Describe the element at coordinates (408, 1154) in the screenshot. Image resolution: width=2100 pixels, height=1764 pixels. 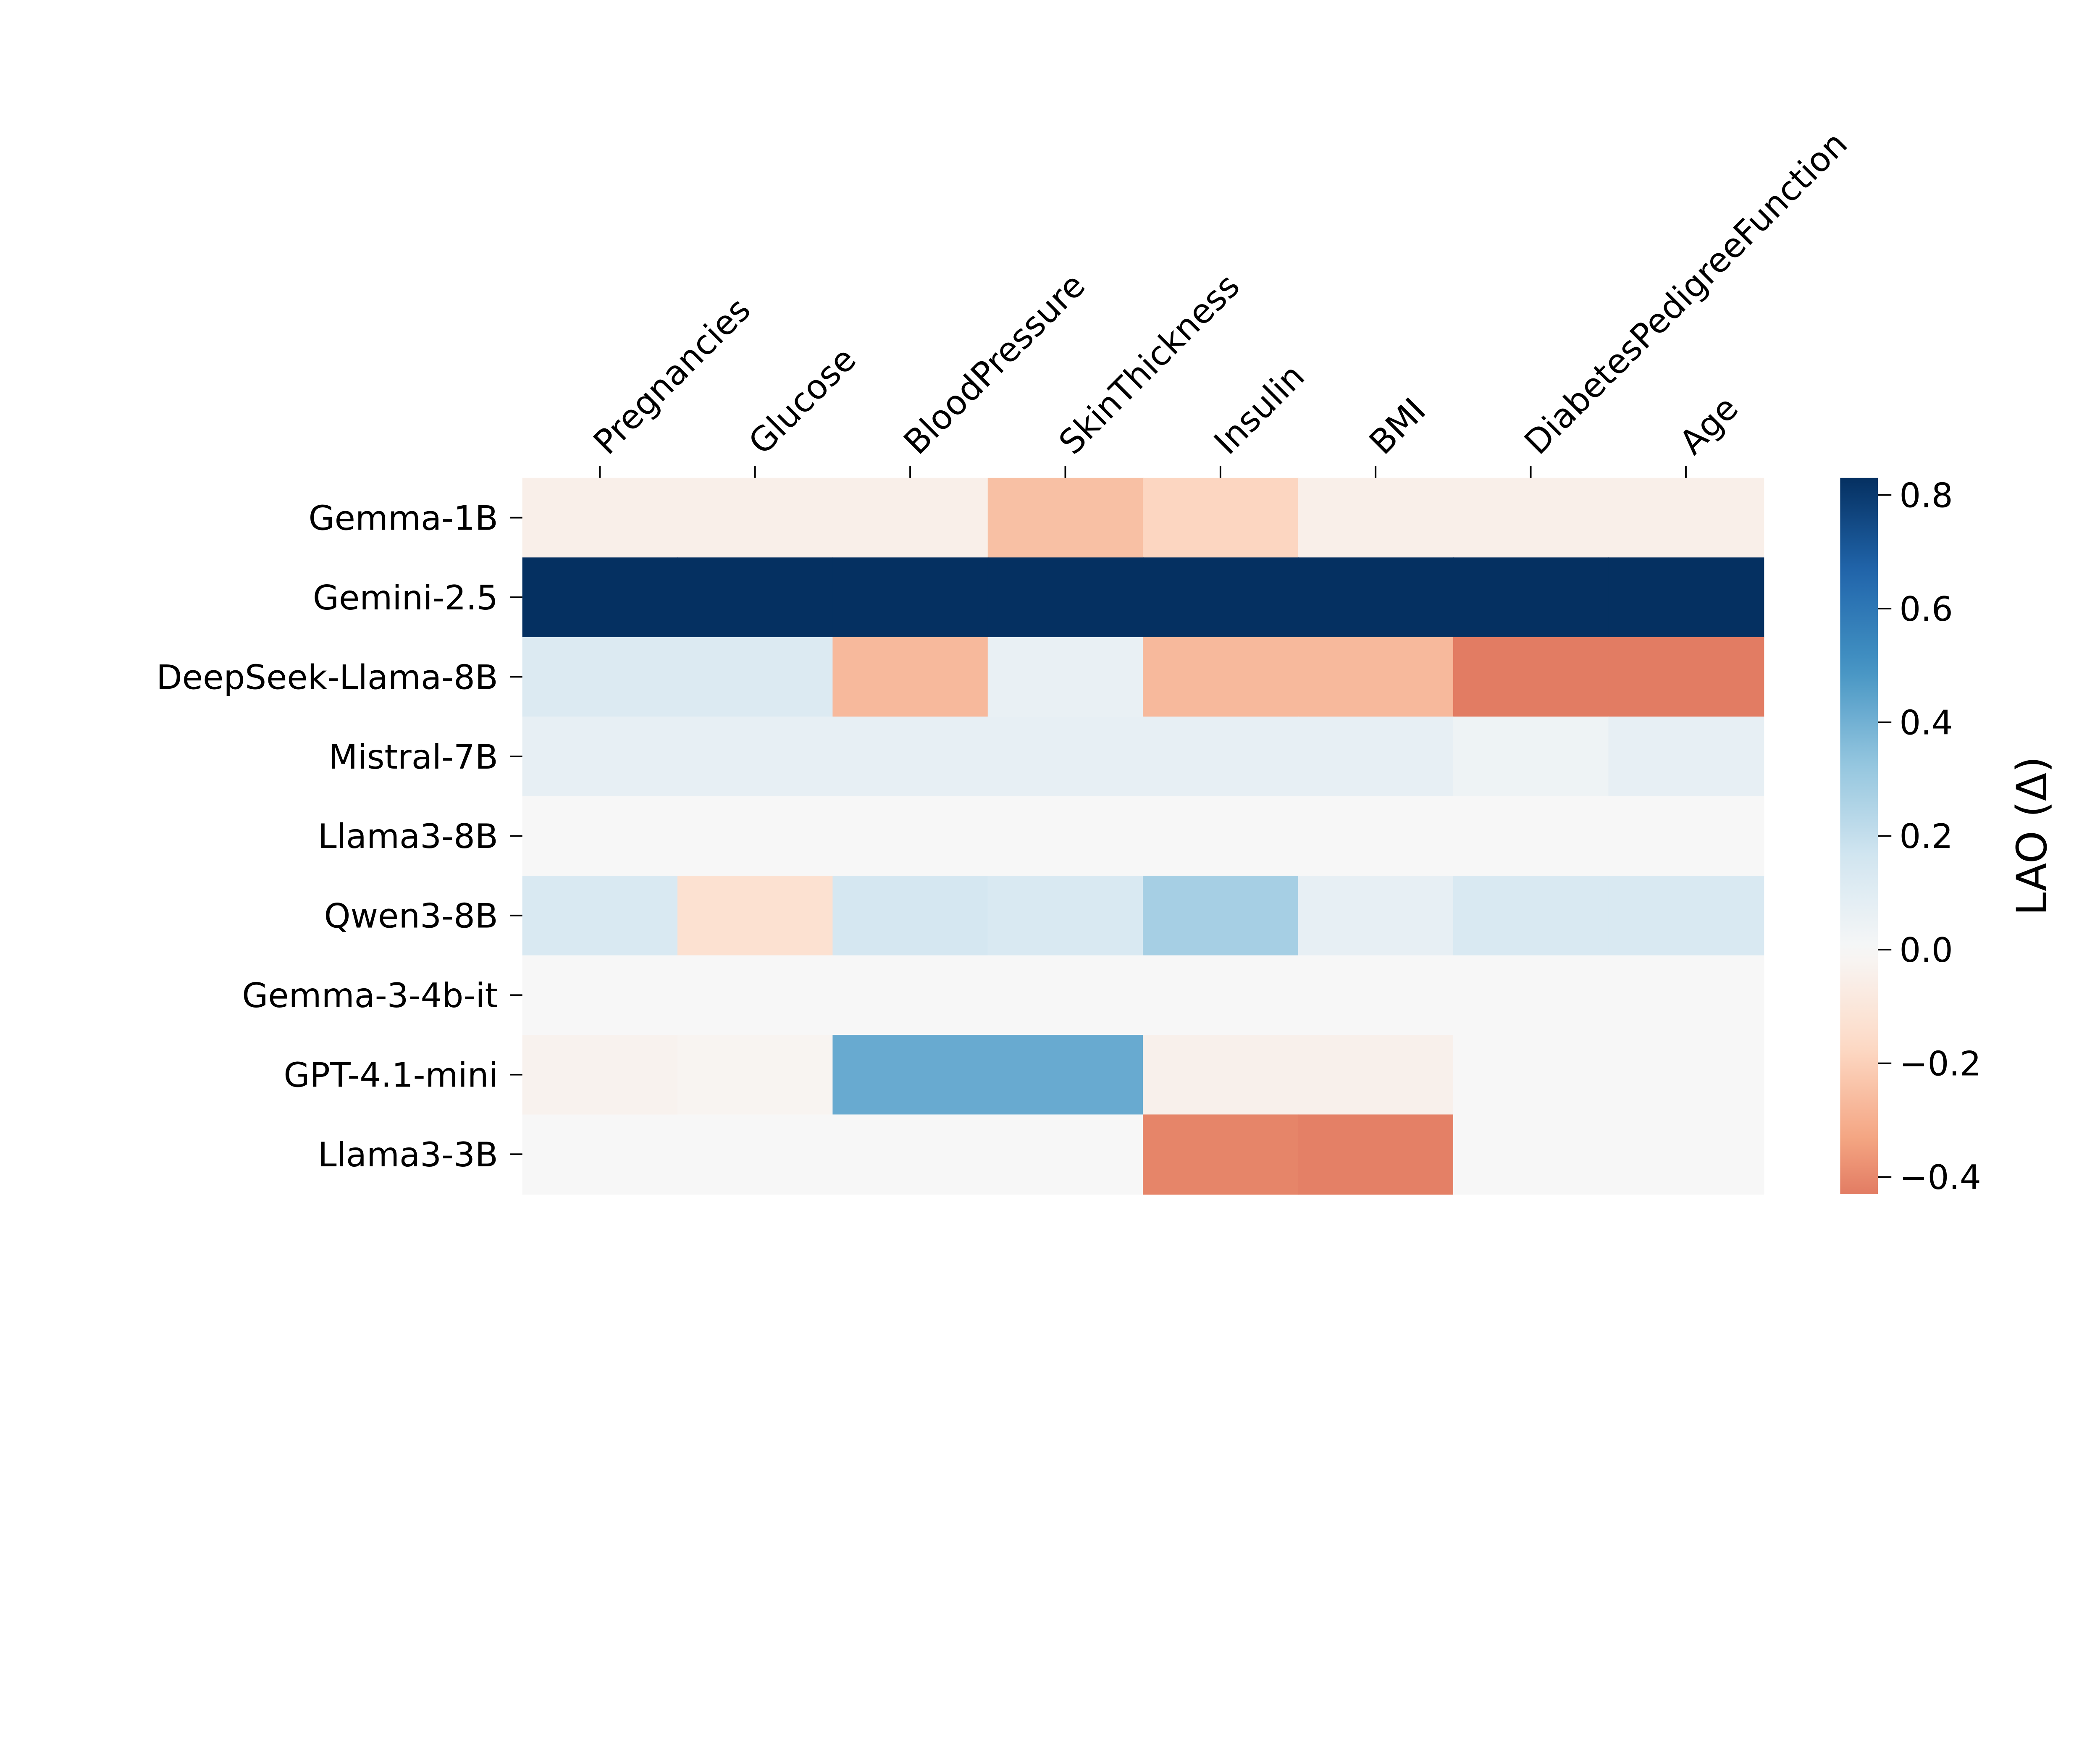
I see `y-tick-label: Llama3-3B` at that location.